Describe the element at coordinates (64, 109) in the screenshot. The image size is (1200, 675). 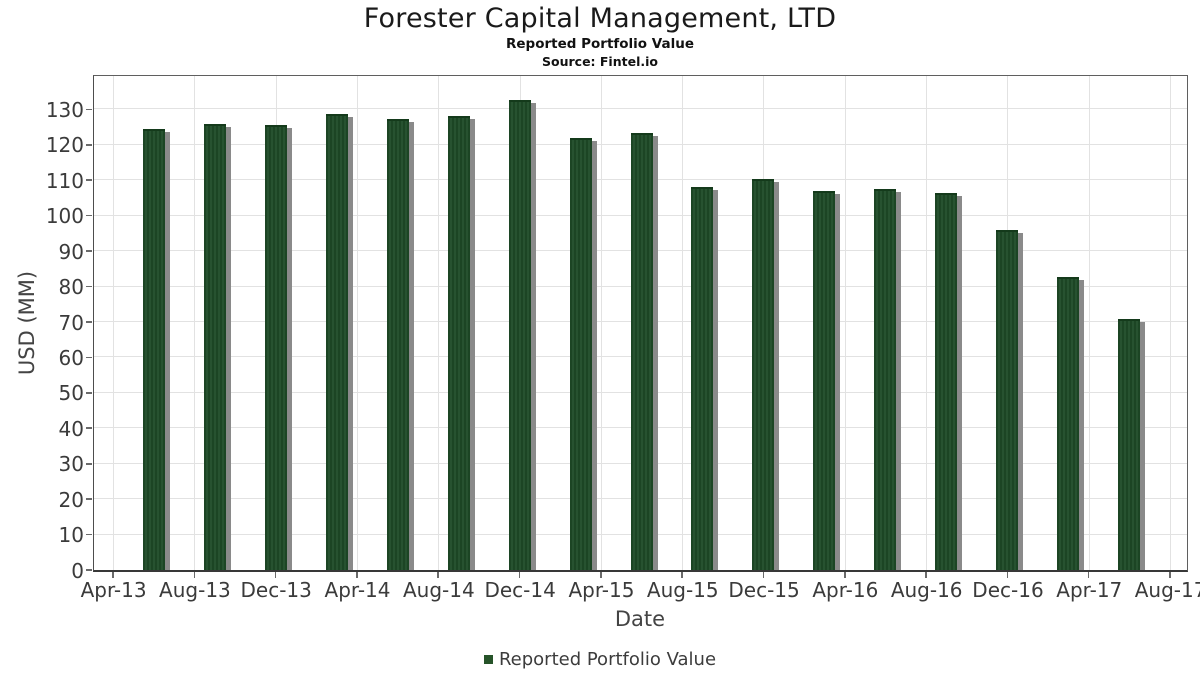
I see `y-tick-label-130: 130` at that location.